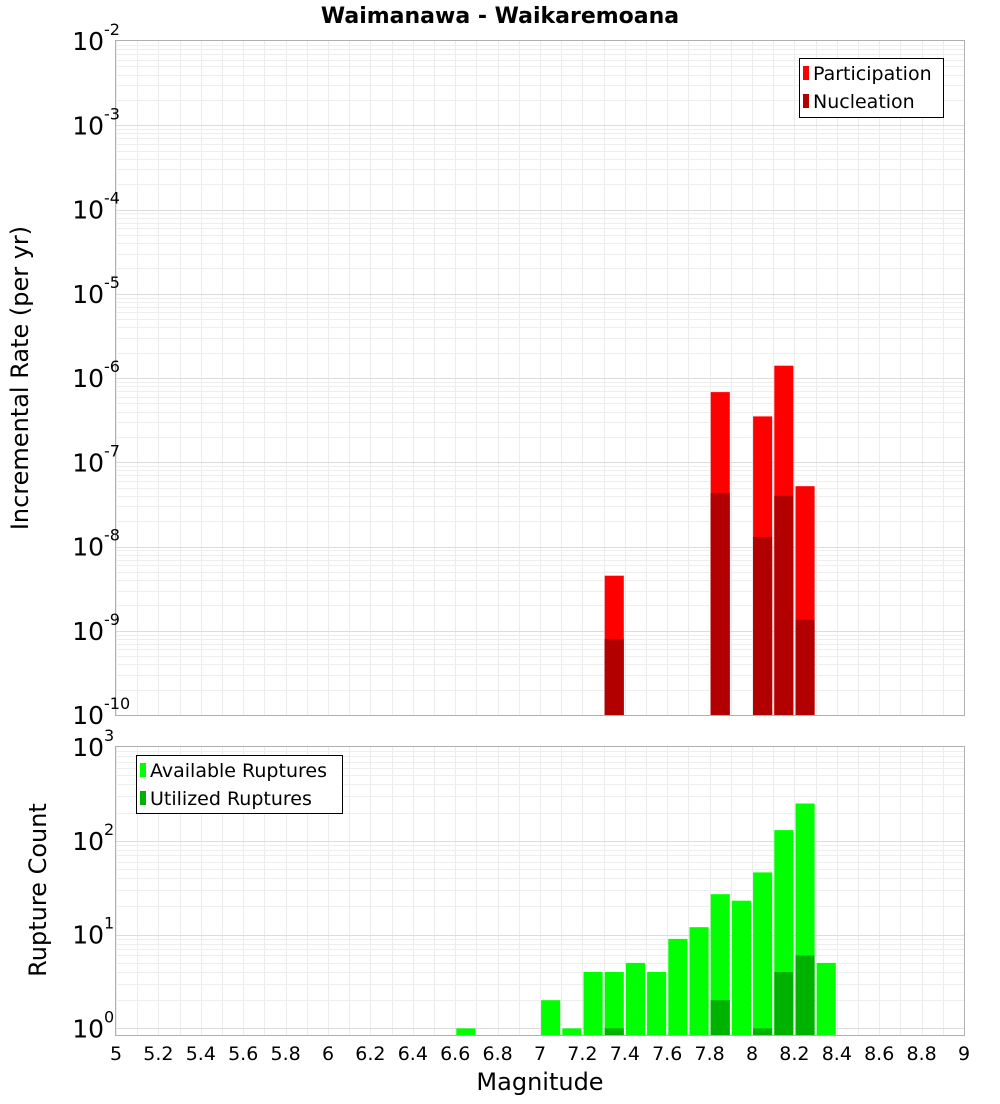 The image size is (1000, 1104). Describe the element at coordinates (20, 378) in the screenshot. I see `top-y-axis-label: Incremental Rate (per yr)` at that location.